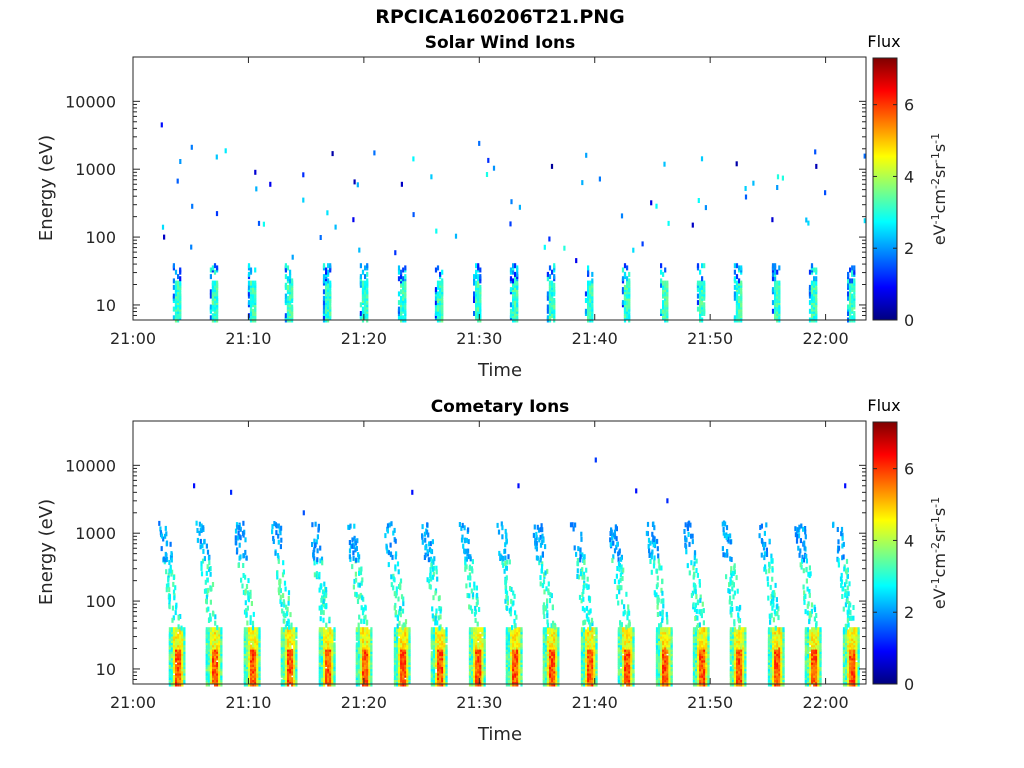 This screenshot has height=768, width=1024. Describe the element at coordinates (500, 43) in the screenshot. I see `panel-title: Solar Wind Ions` at that location.